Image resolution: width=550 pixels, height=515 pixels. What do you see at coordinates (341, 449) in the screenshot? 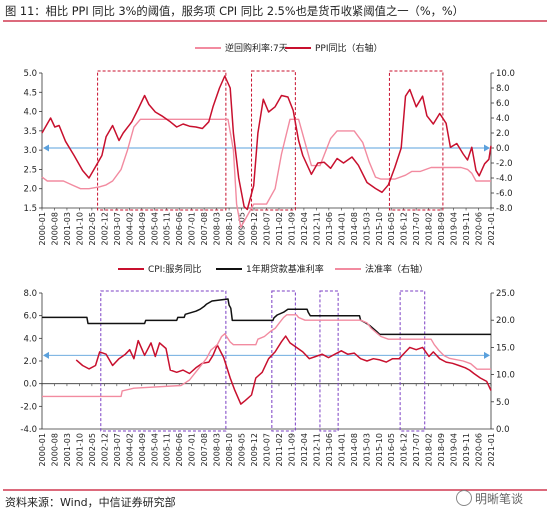
I see `bottom-x-tick-label: 2014-01` at bounding box center [341, 449].